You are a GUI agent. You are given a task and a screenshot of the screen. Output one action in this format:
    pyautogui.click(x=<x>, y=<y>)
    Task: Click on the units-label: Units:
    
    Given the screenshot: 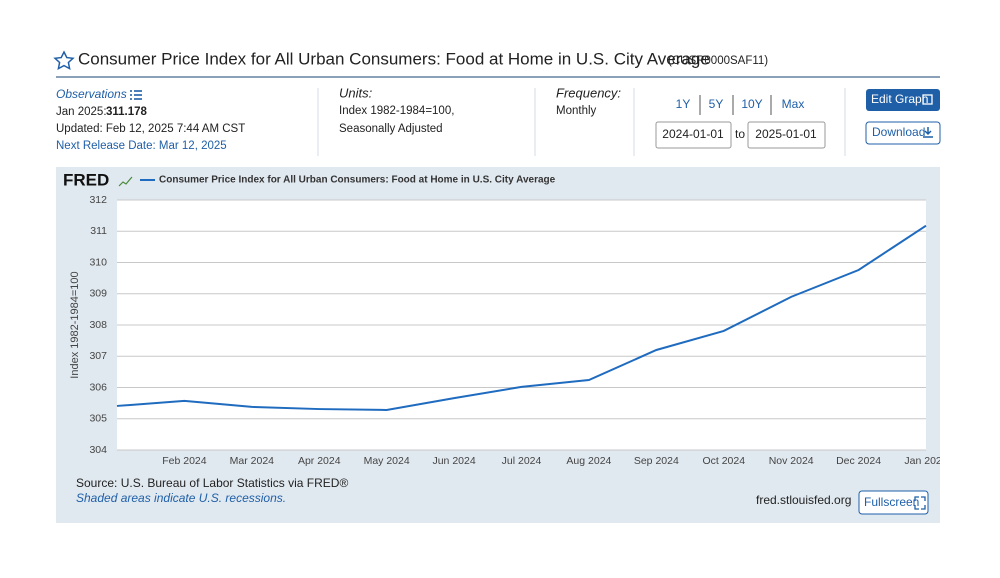 What is the action you would take?
    pyautogui.click(x=356, y=92)
    